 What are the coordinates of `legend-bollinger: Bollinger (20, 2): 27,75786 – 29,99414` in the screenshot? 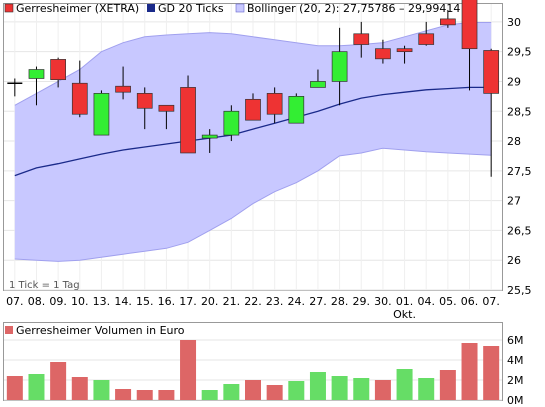 It's located at (353, 8).